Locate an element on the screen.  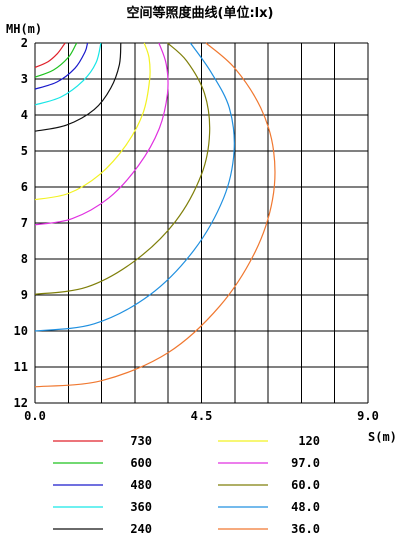
y-tick-label: 10 is located at coordinates (21, 331).